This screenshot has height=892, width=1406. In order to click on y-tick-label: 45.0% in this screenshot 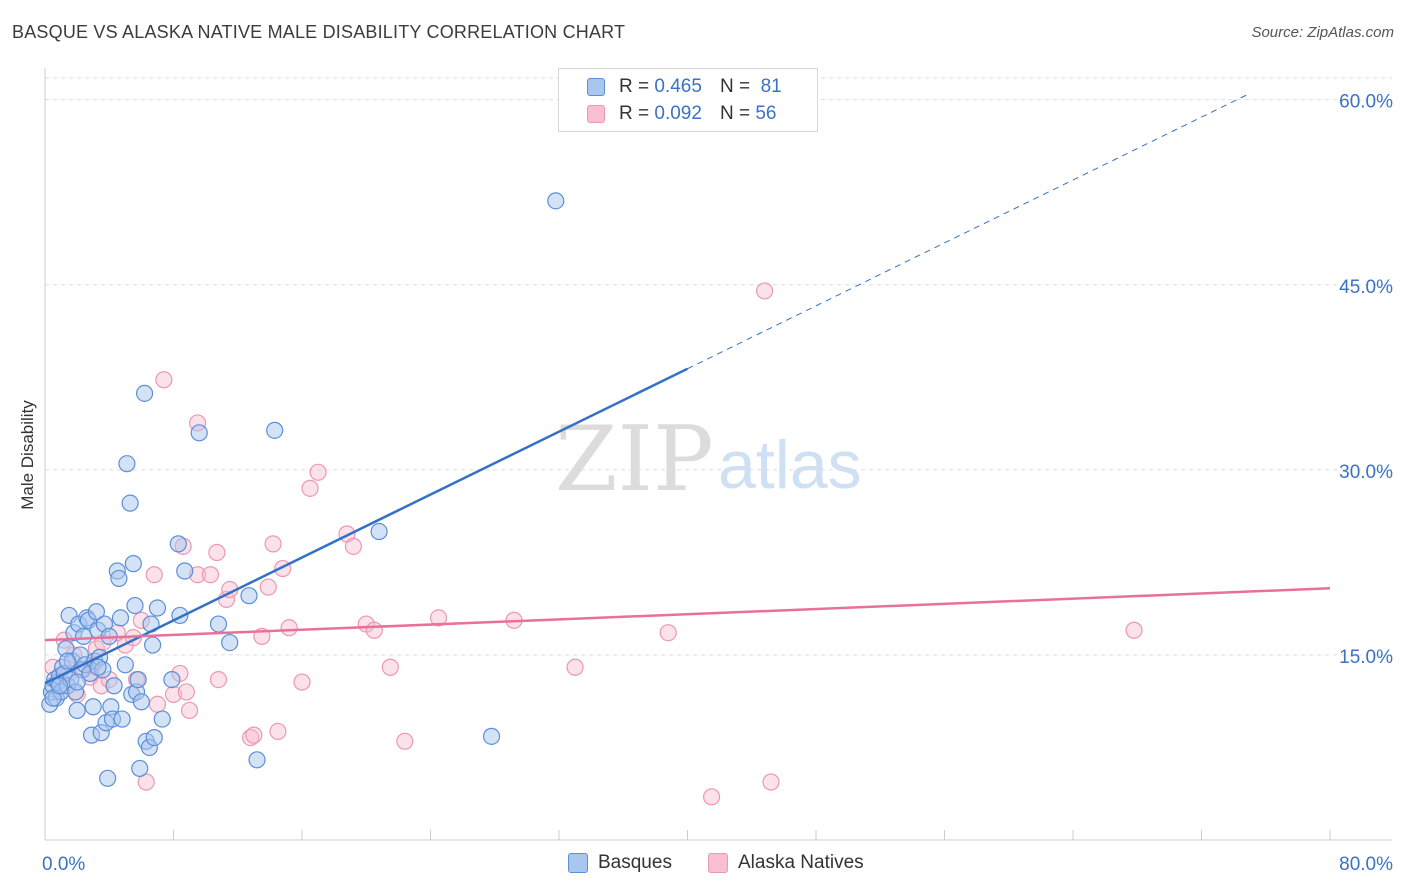, I will do `click(1366, 287)`.